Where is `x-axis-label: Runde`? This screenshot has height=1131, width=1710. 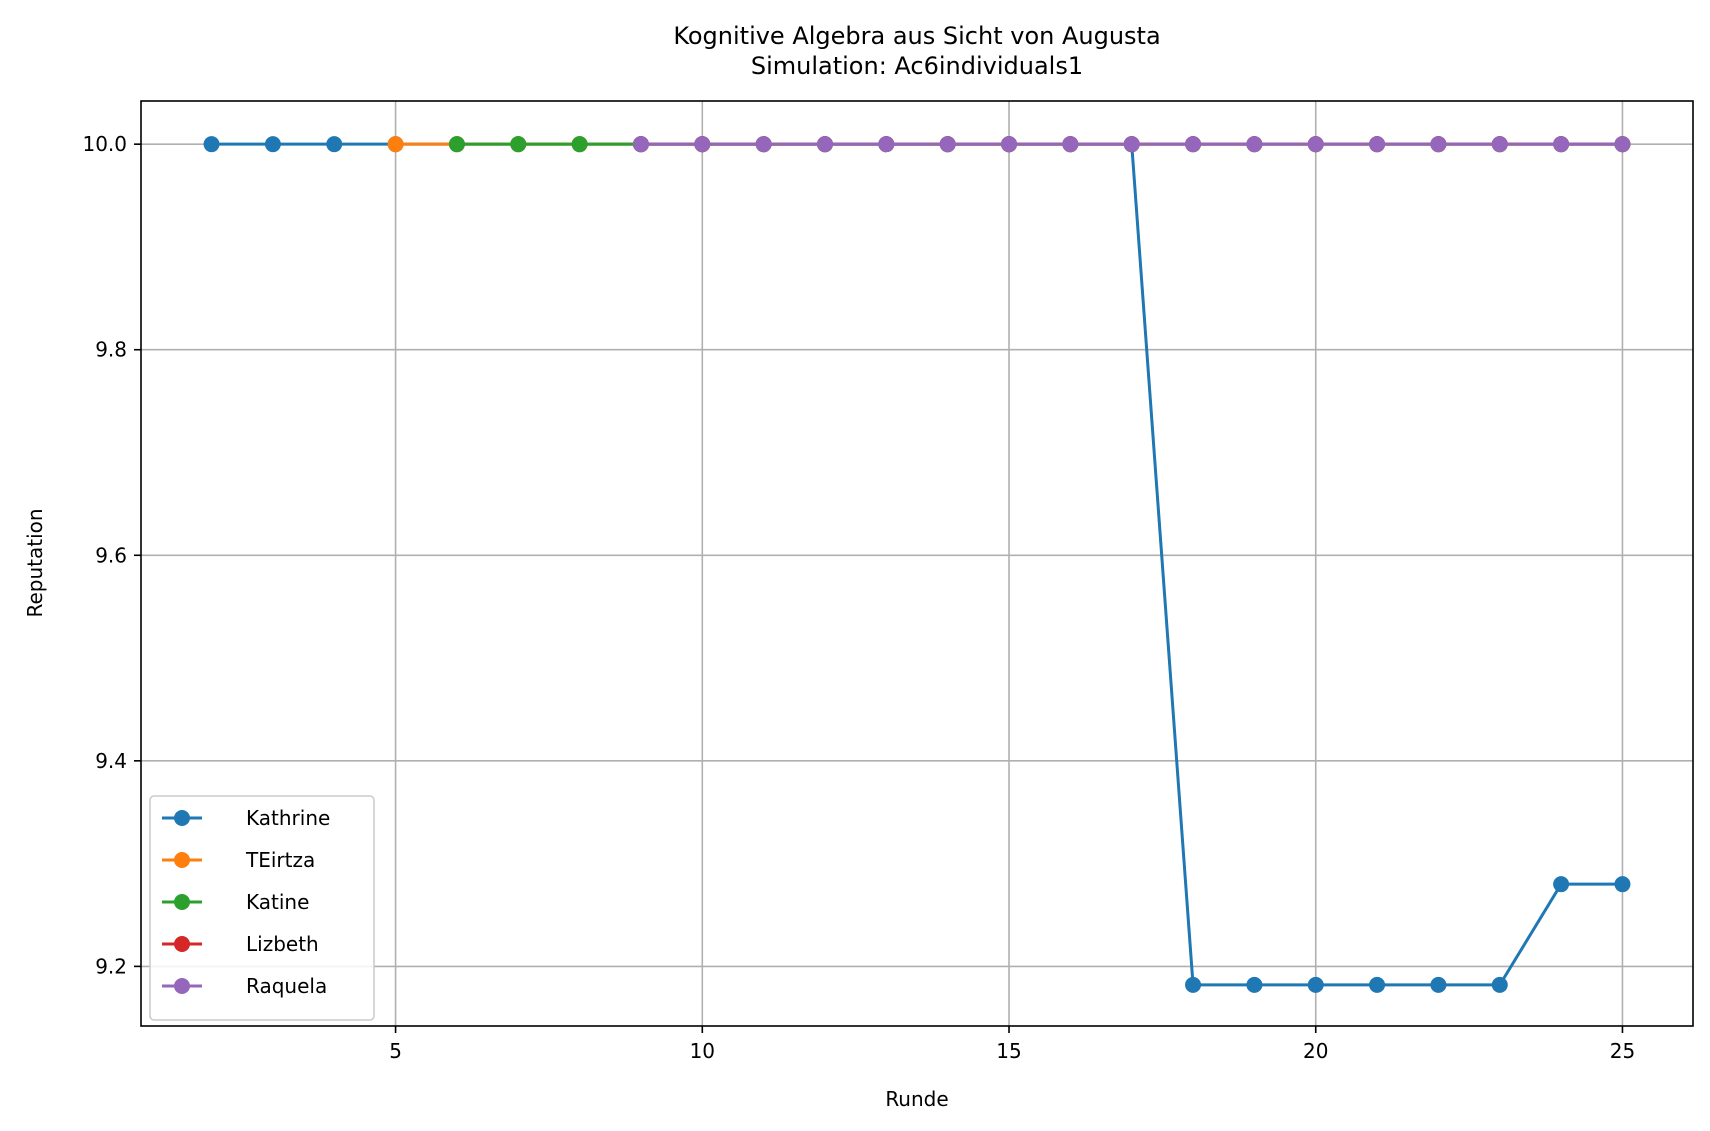 x-axis-label: Runde is located at coordinates (916, 1099).